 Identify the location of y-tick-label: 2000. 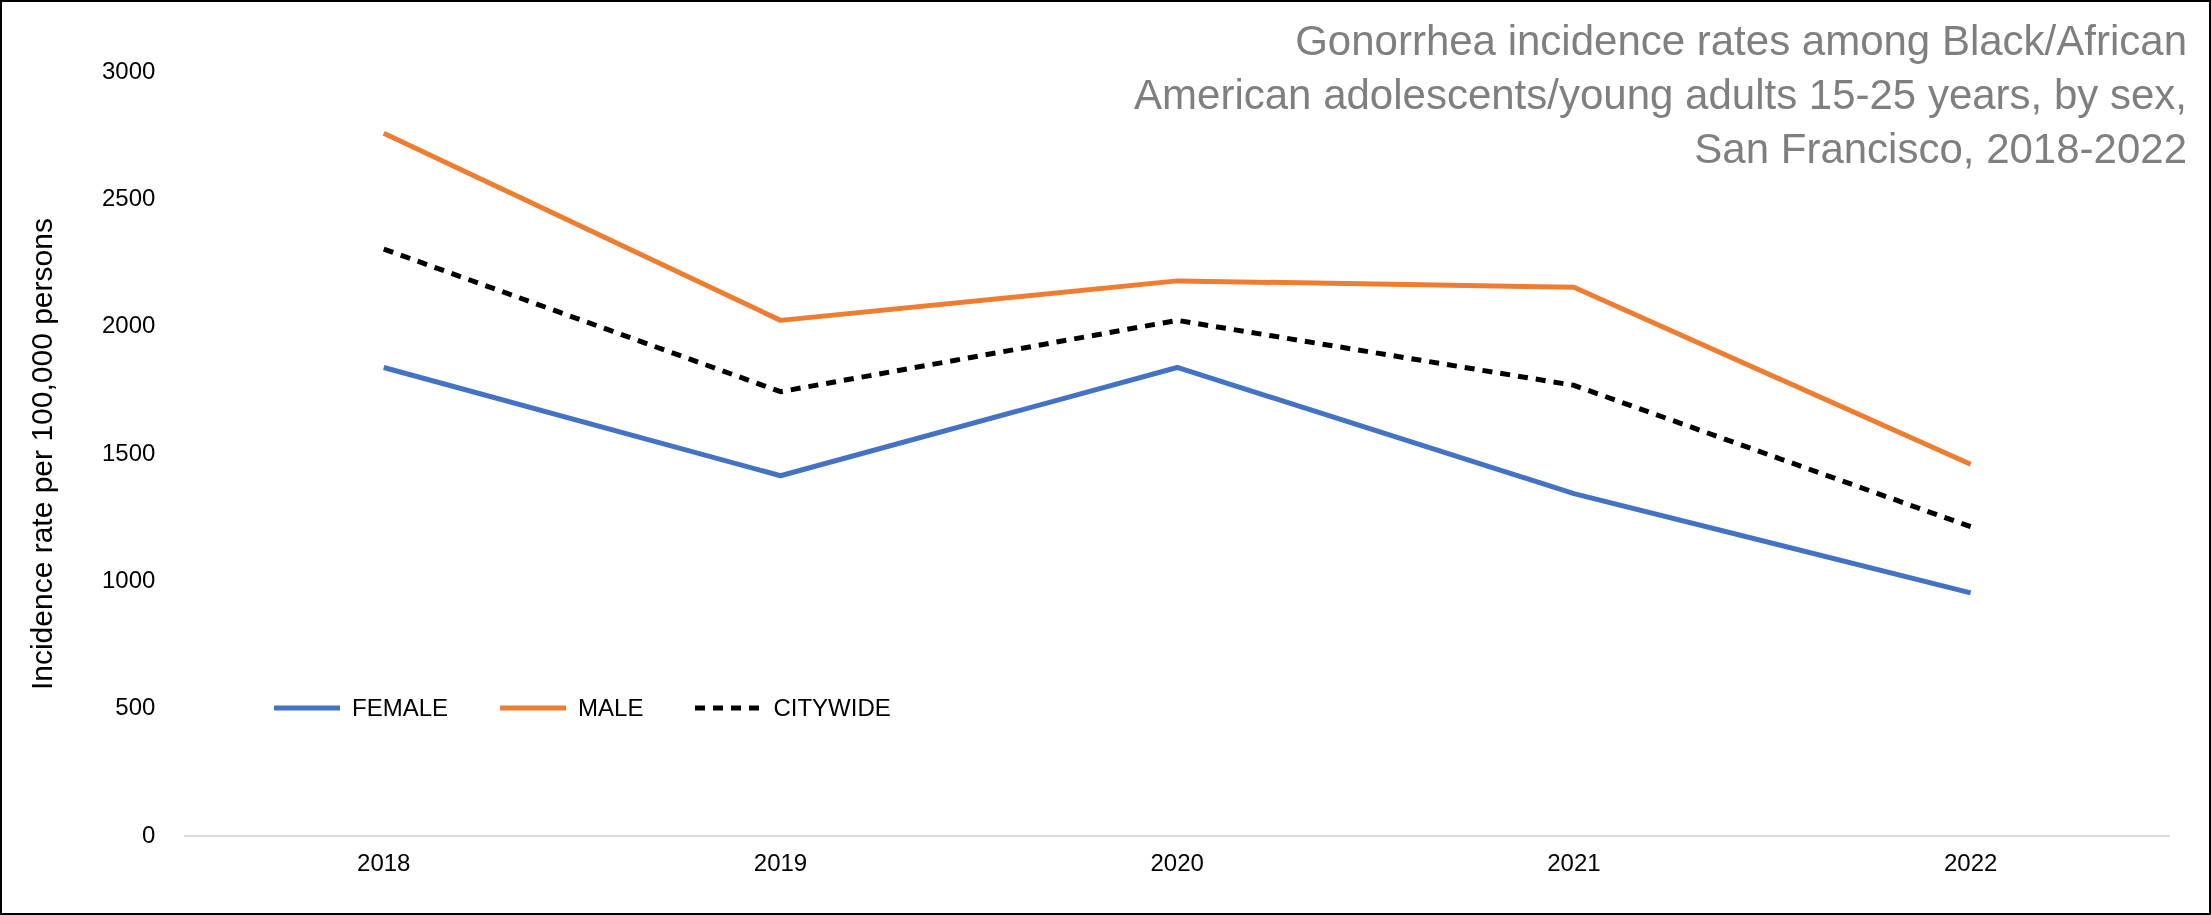
(129, 325).